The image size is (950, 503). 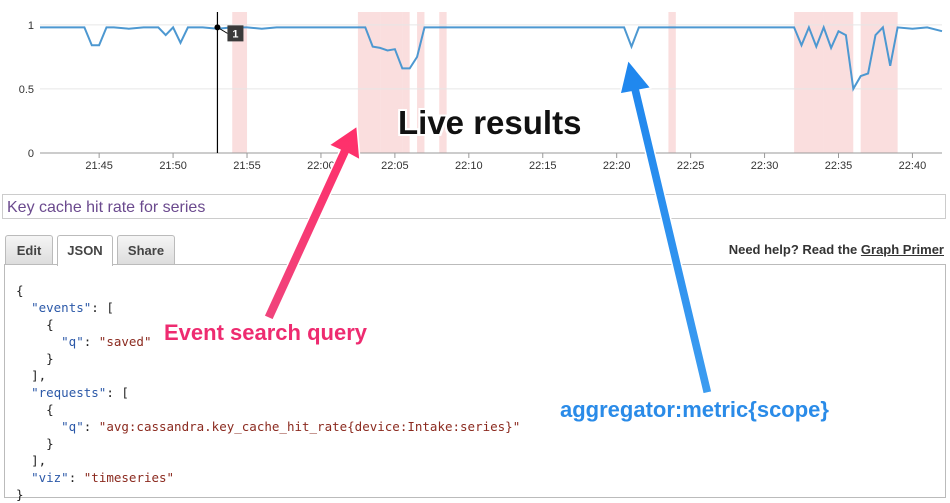 I want to click on cursor-badge-label: 1, so click(x=235, y=34).